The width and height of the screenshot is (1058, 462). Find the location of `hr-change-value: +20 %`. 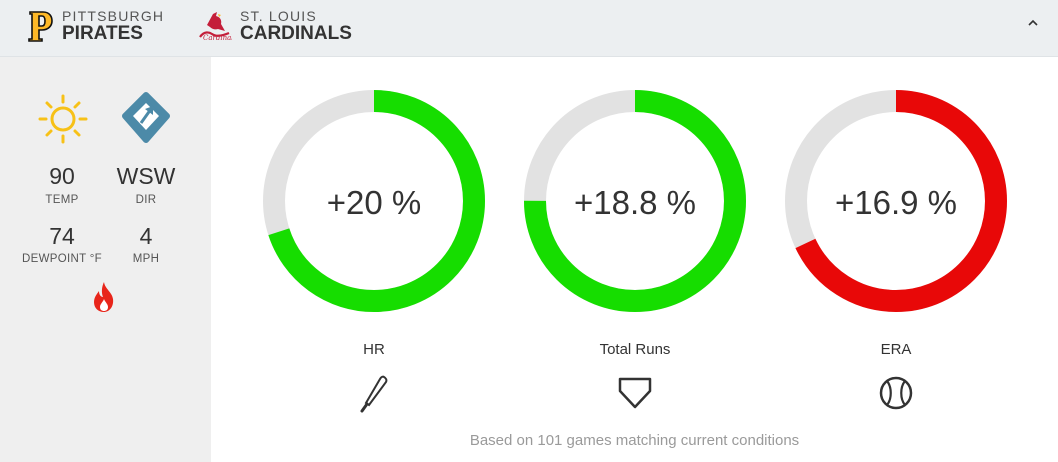

hr-change-value: +20 % is located at coordinates (374, 202).